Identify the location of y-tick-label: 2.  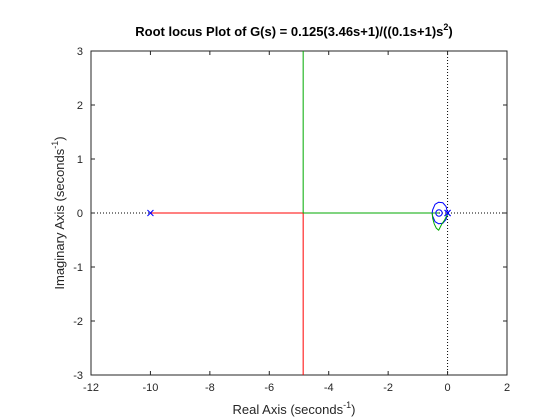
(80, 106).